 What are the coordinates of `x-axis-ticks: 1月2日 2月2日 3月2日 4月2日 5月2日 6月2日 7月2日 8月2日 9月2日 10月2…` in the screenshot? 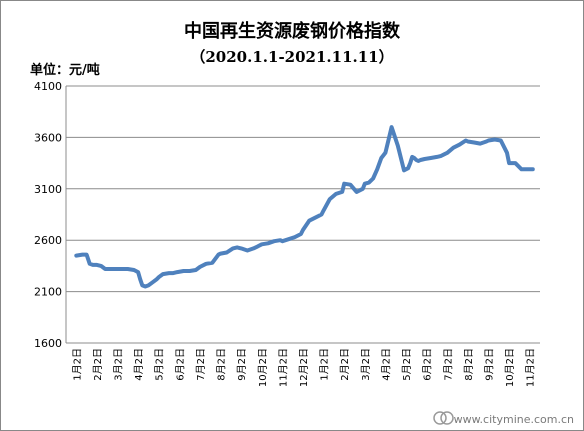 It's located at (303, 367).